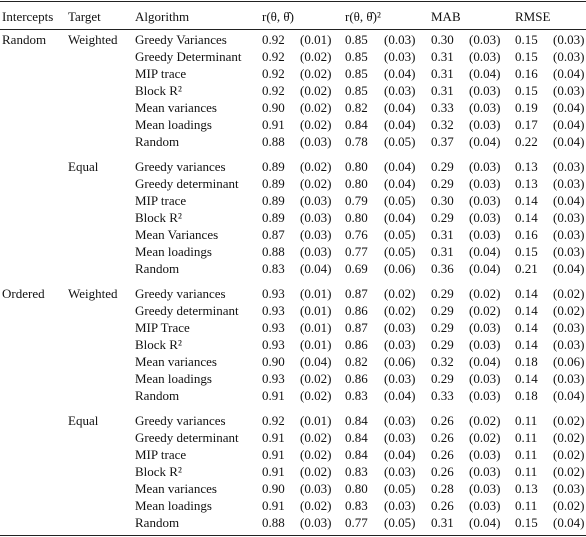  Describe the element at coordinates (356, 327) in the screenshot. I see `metric-value: 0.87` at that location.